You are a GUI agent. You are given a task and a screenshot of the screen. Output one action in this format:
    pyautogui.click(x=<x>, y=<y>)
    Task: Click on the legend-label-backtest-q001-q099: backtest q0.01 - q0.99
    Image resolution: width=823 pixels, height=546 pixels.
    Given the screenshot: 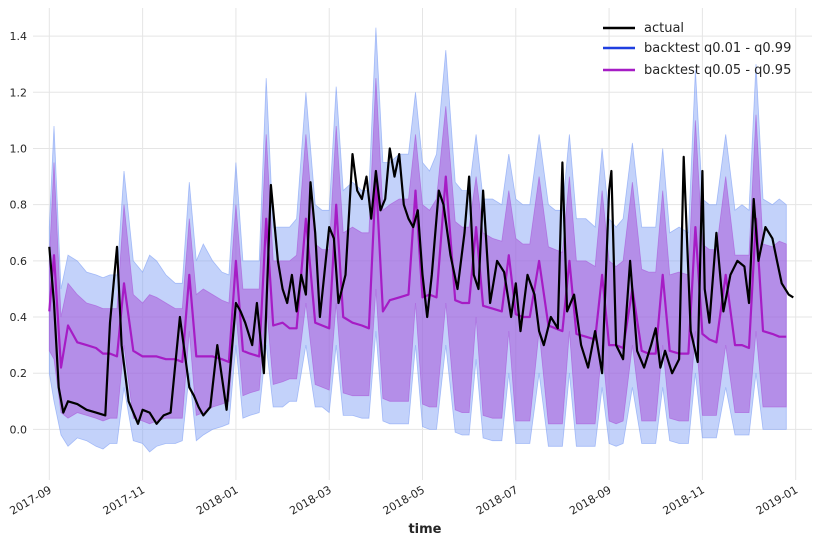 What is the action you would take?
    pyautogui.click(x=717, y=48)
    